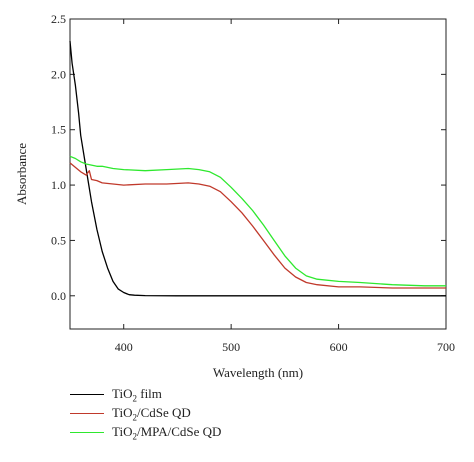 The width and height of the screenshot is (474, 462). What do you see at coordinates (58, 130) in the screenshot?
I see `y-tick-label: 1.5` at bounding box center [58, 130].